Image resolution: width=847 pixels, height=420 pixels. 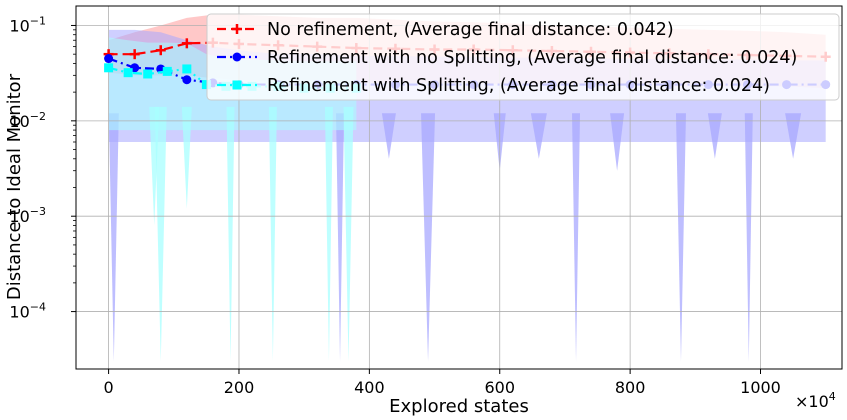 I want to click on y-axis-ticks: 10⁻⁴ 10⁻³ 10⁻² 10⁻¹, so click(x=42, y=168).